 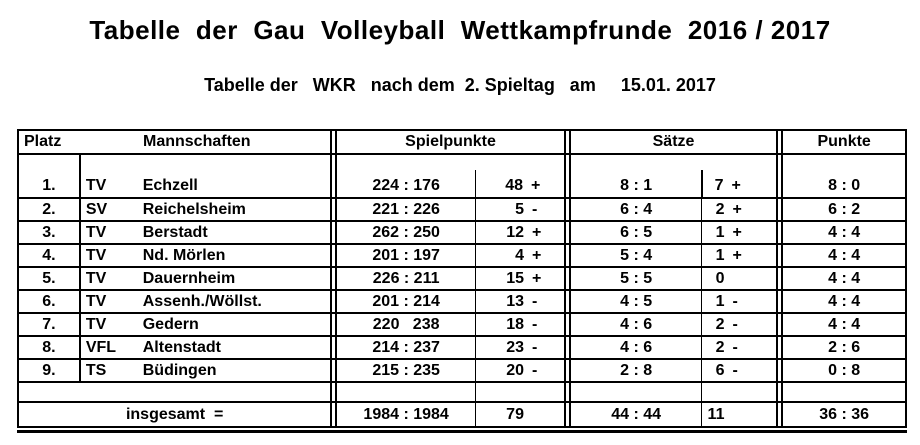 What do you see at coordinates (49, 255) in the screenshot?
I see `rank-cell: 4.` at bounding box center [49, 255].